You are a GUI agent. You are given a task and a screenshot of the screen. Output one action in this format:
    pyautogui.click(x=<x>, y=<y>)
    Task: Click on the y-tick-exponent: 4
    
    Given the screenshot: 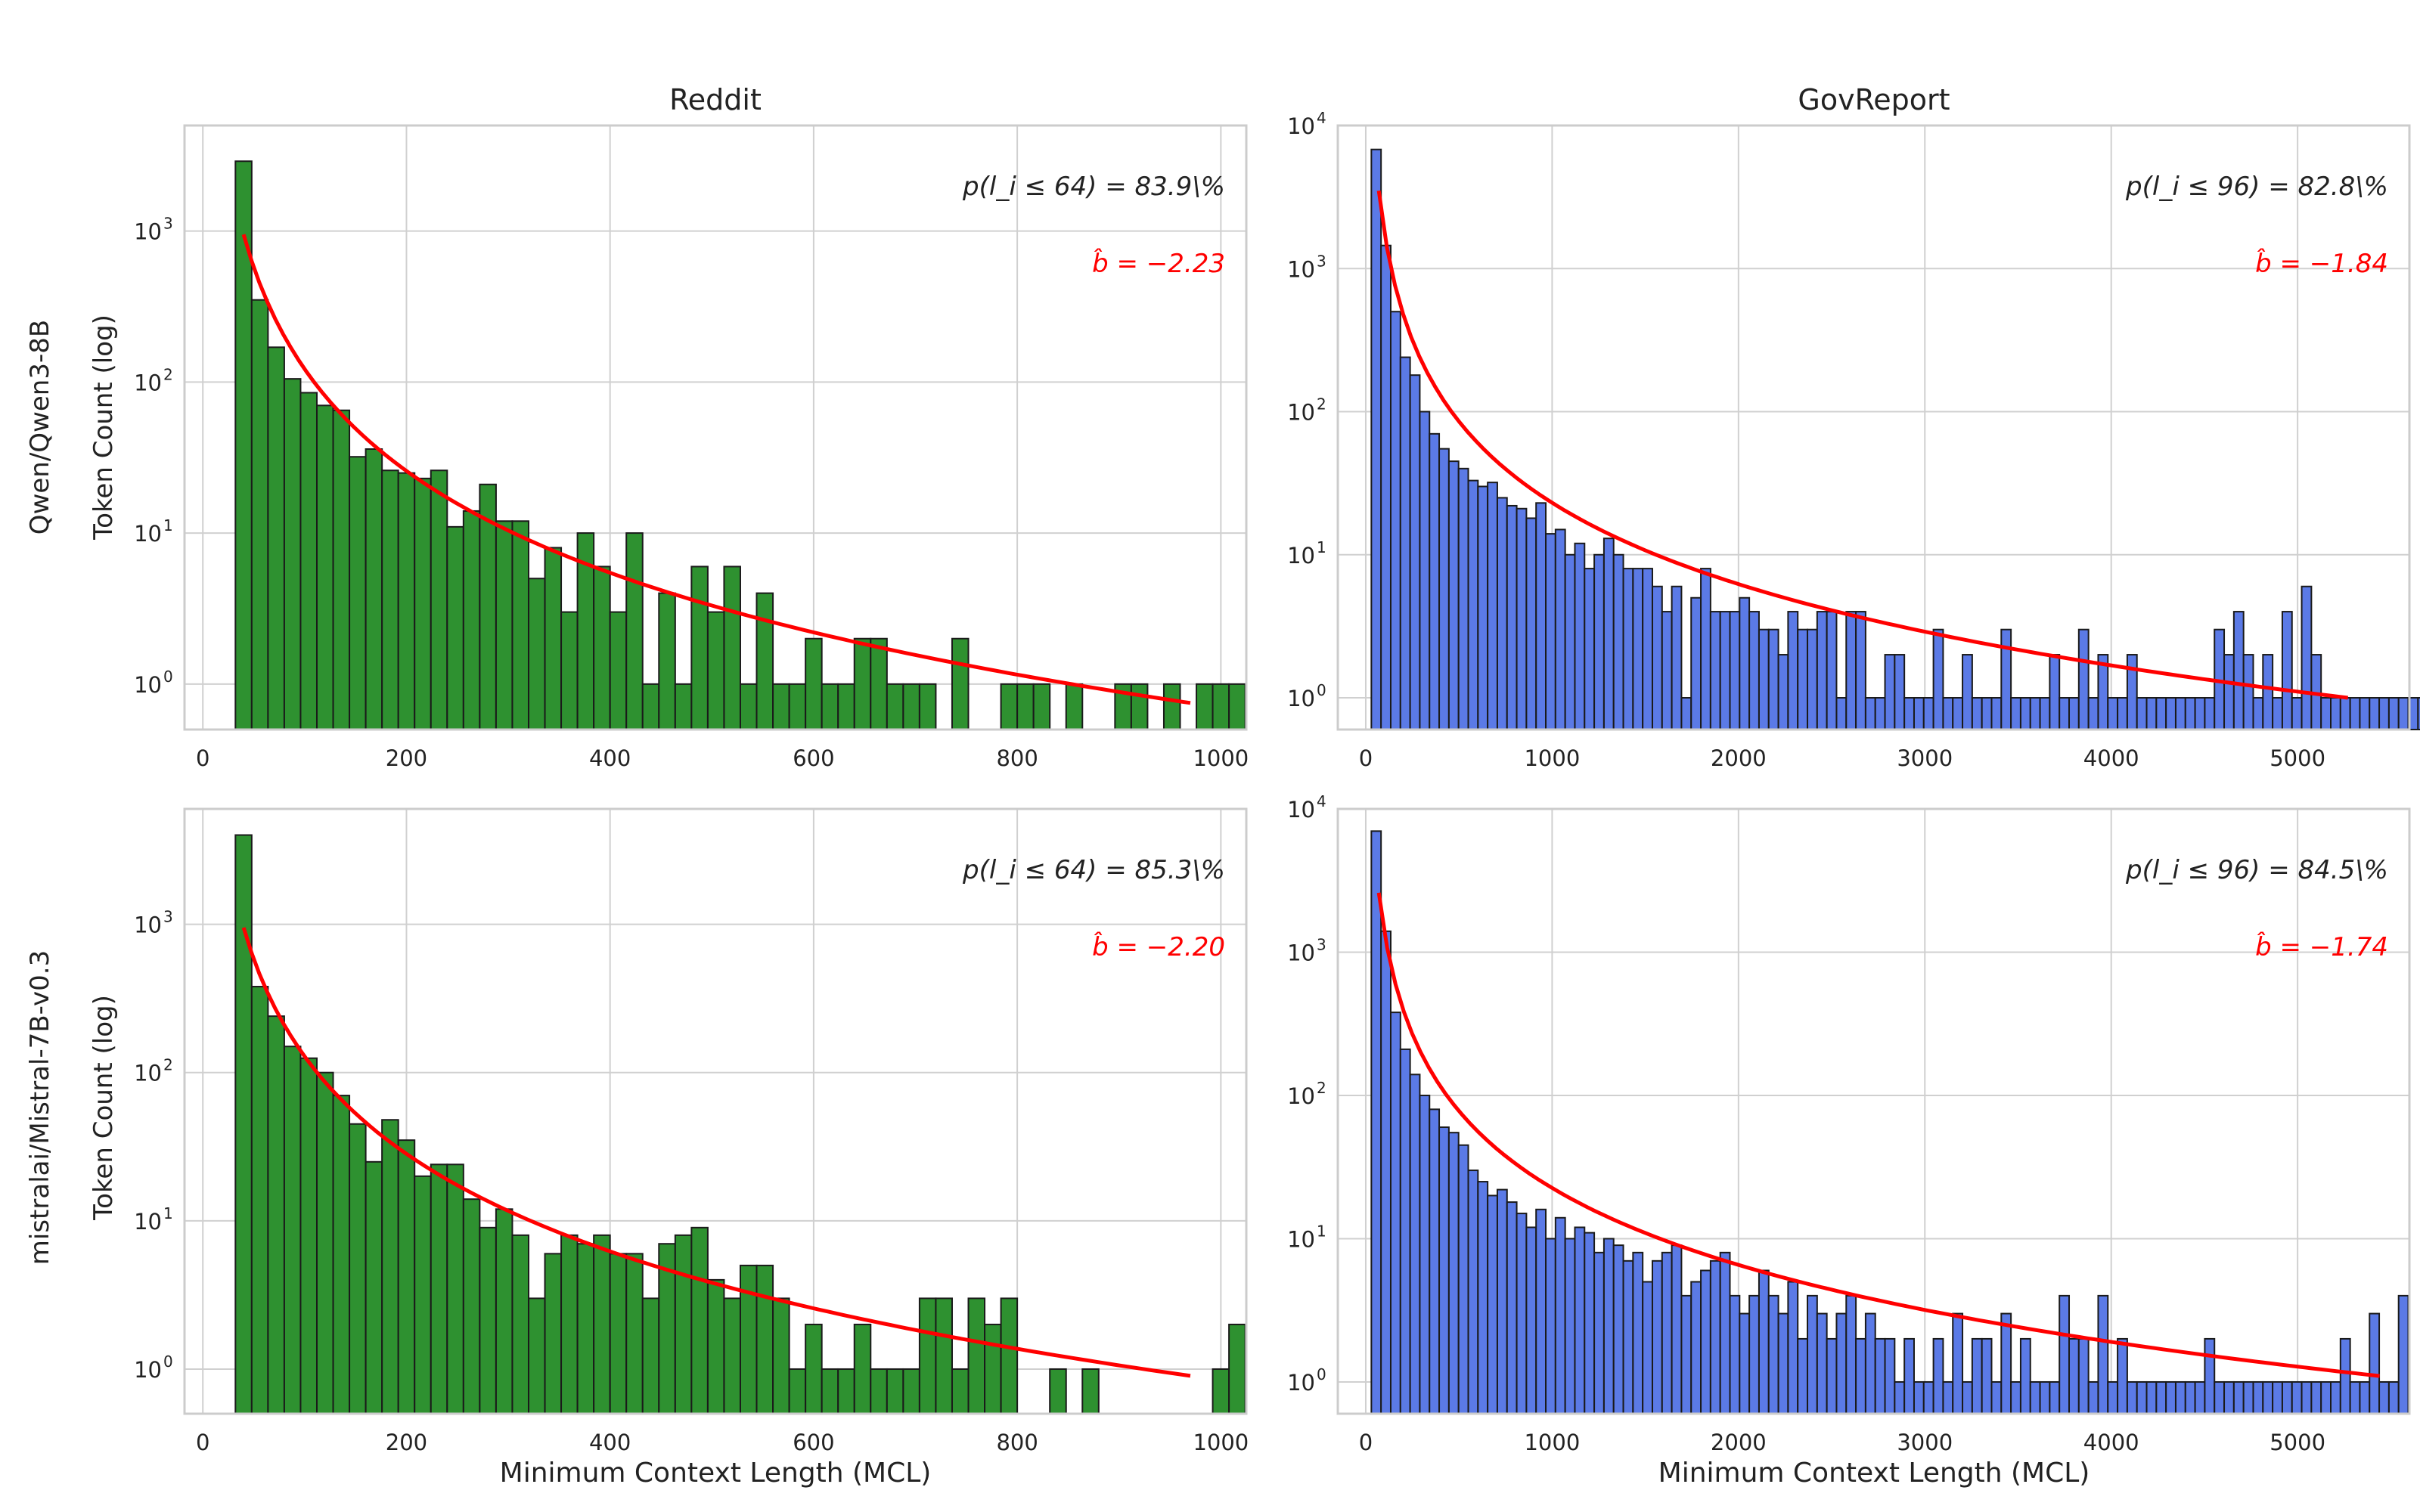 What is the action you would take?
    pyautogui.click(x=1321, y=801)
    